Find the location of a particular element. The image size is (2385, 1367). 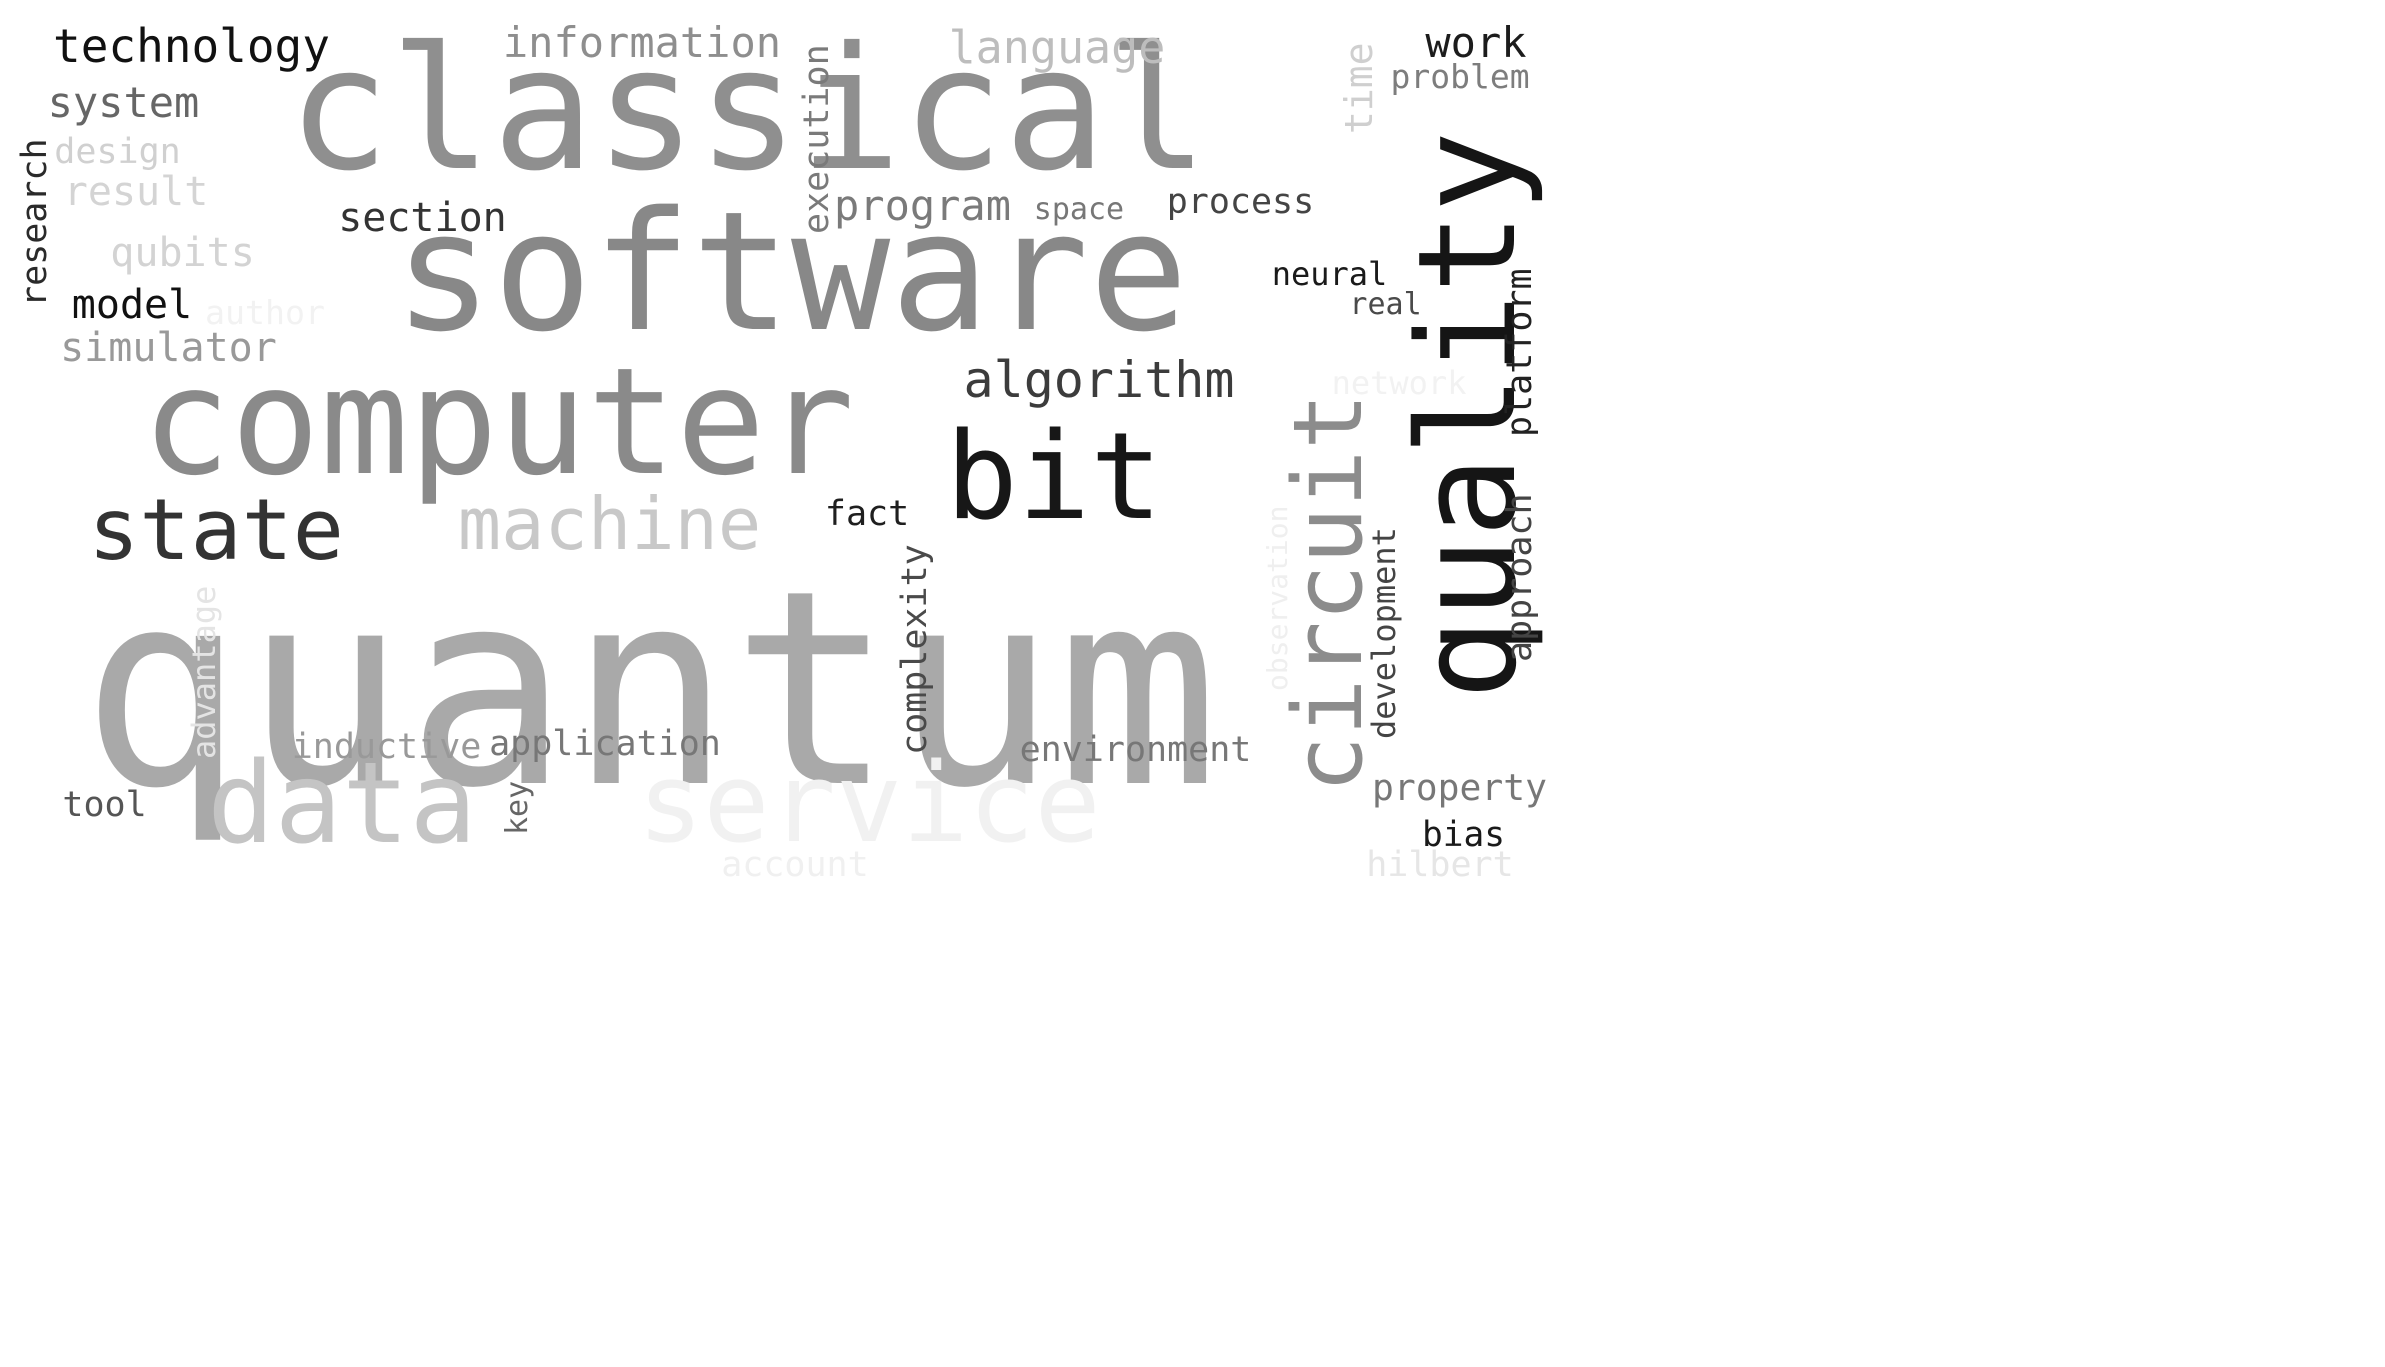

word-application: application is located at coordinates (605, 744).